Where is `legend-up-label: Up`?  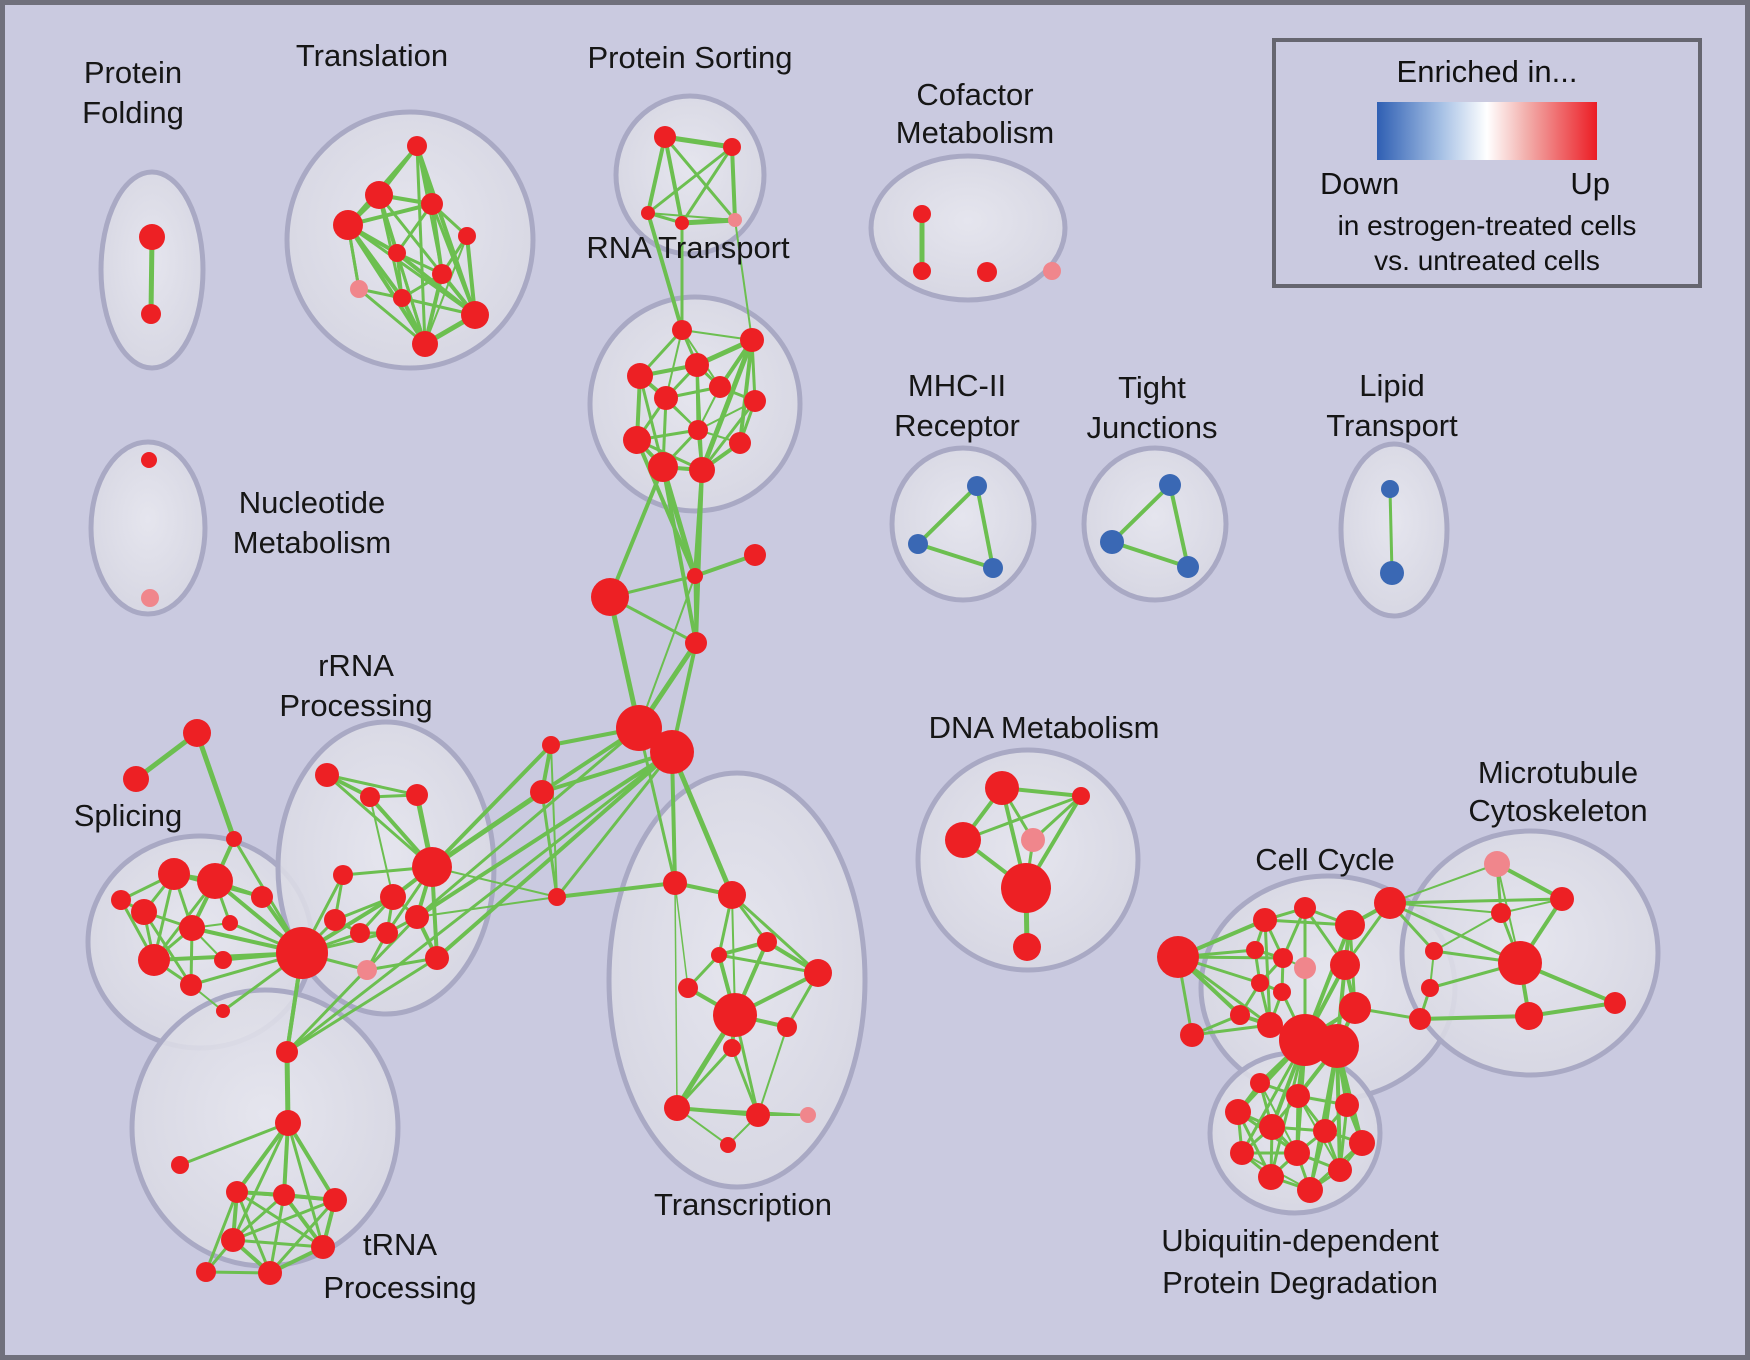 legend-up-label: Up is located at coordinates (1590, 183).